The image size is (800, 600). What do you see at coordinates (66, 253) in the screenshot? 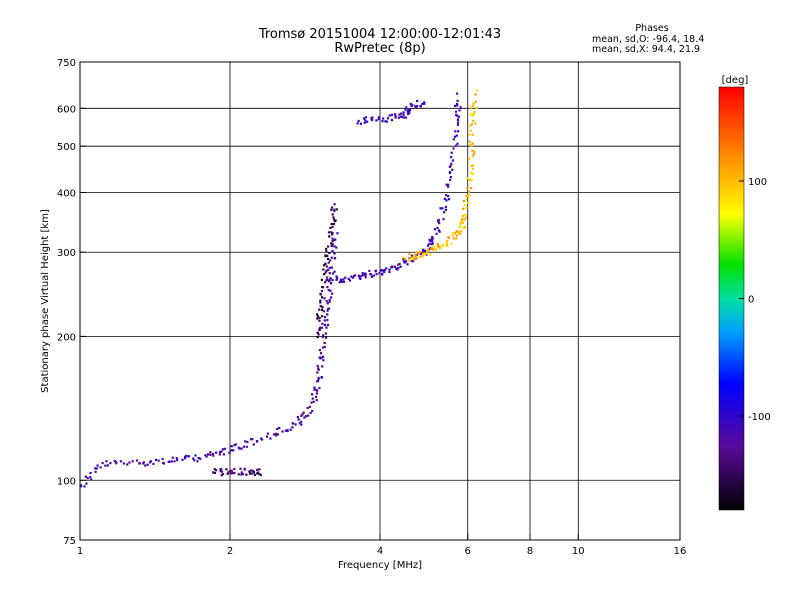
I see `y-tick-label: 300` at bounding box center [66, 253].